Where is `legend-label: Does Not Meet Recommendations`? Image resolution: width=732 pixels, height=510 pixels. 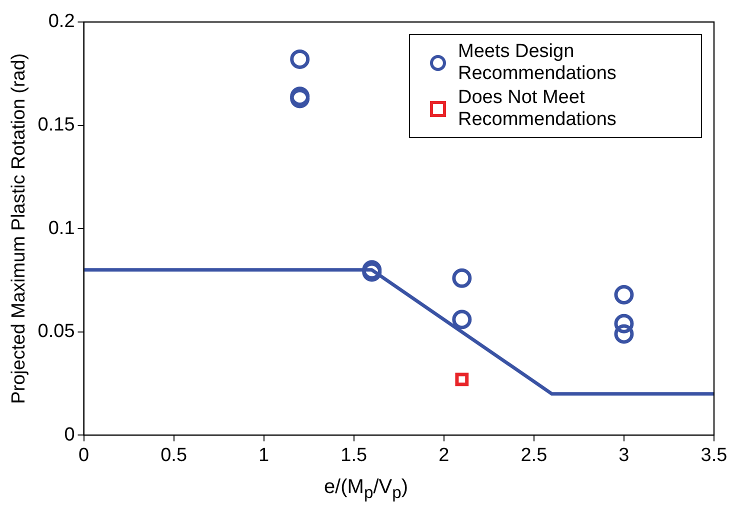 legend-label: Does Not Meet Recommendations is located at coordinates (538, 109).